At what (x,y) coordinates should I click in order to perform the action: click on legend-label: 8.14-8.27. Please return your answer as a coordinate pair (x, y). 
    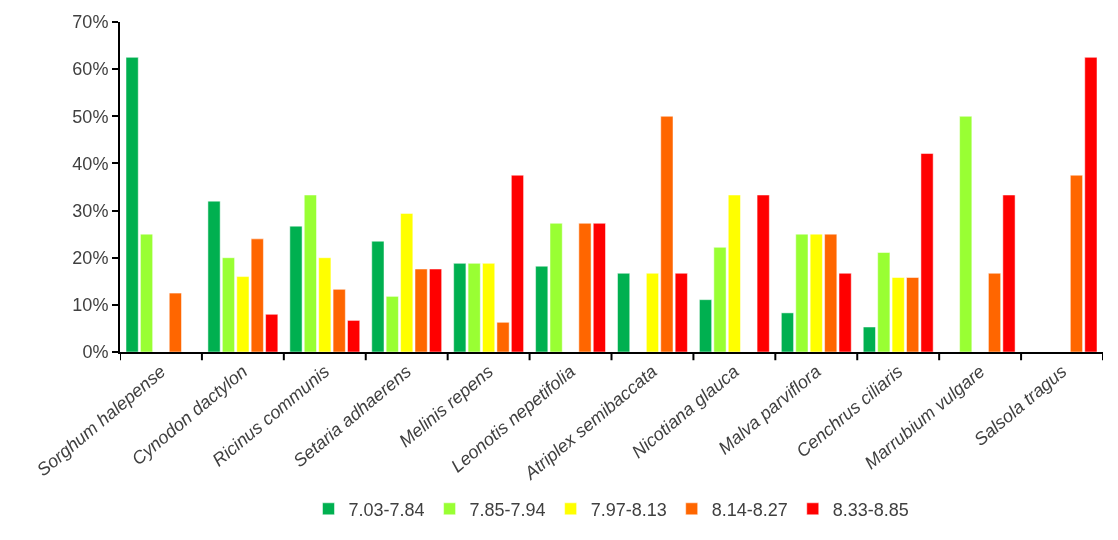
    Looking at the image, I should click on (749, 509).